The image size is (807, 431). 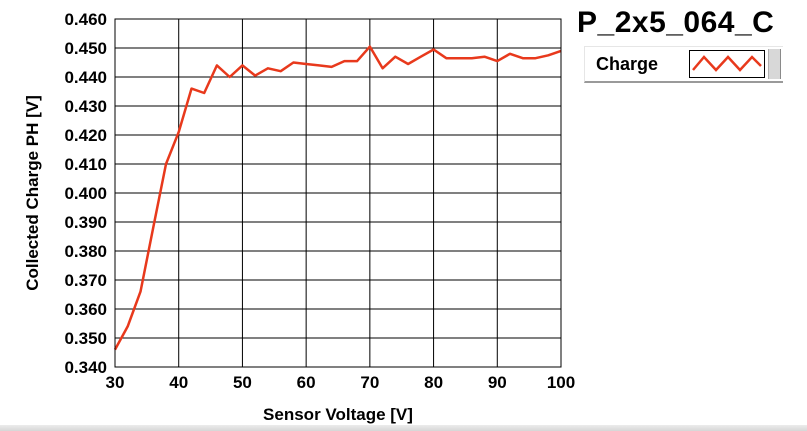 I want to click on y-tick-label: 0.420, so click(x=85, y=135).